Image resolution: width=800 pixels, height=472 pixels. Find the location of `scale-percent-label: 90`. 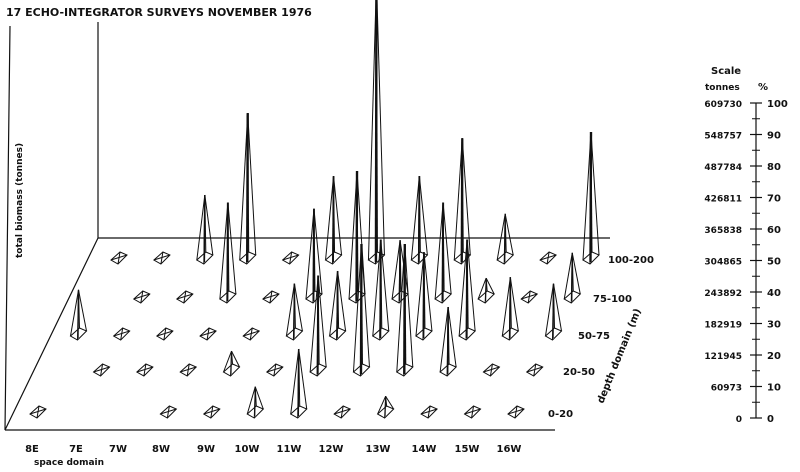

scale-percent-label: 90 is located at coordinates (774, 136).